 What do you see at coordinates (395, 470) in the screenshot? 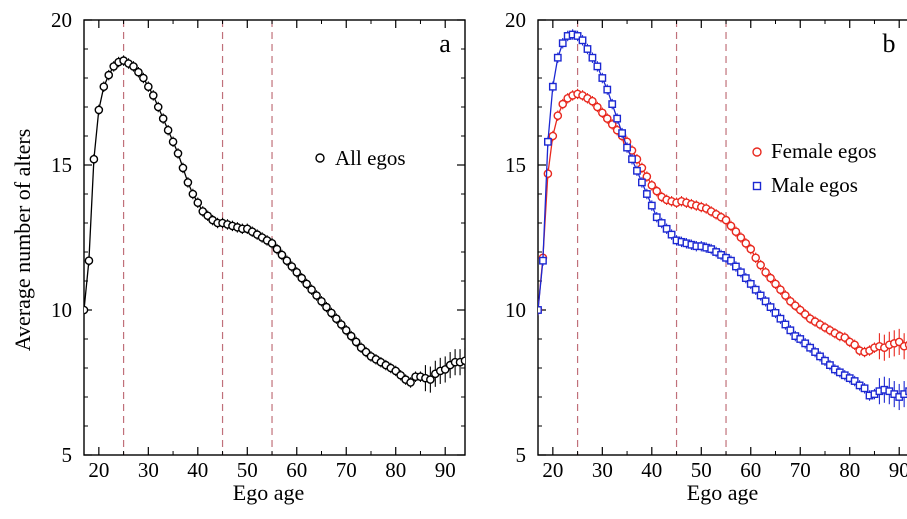
I see `x-tick-label: 80` at bounding box center [395, 470].